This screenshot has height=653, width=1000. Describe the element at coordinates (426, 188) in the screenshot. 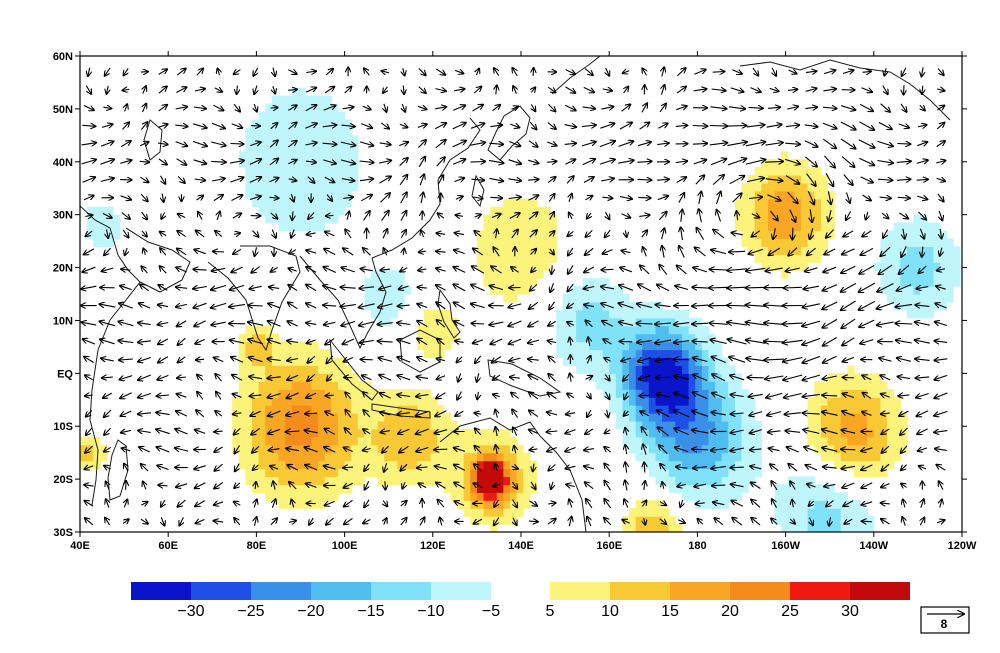

I see `coastline-china` at that location.